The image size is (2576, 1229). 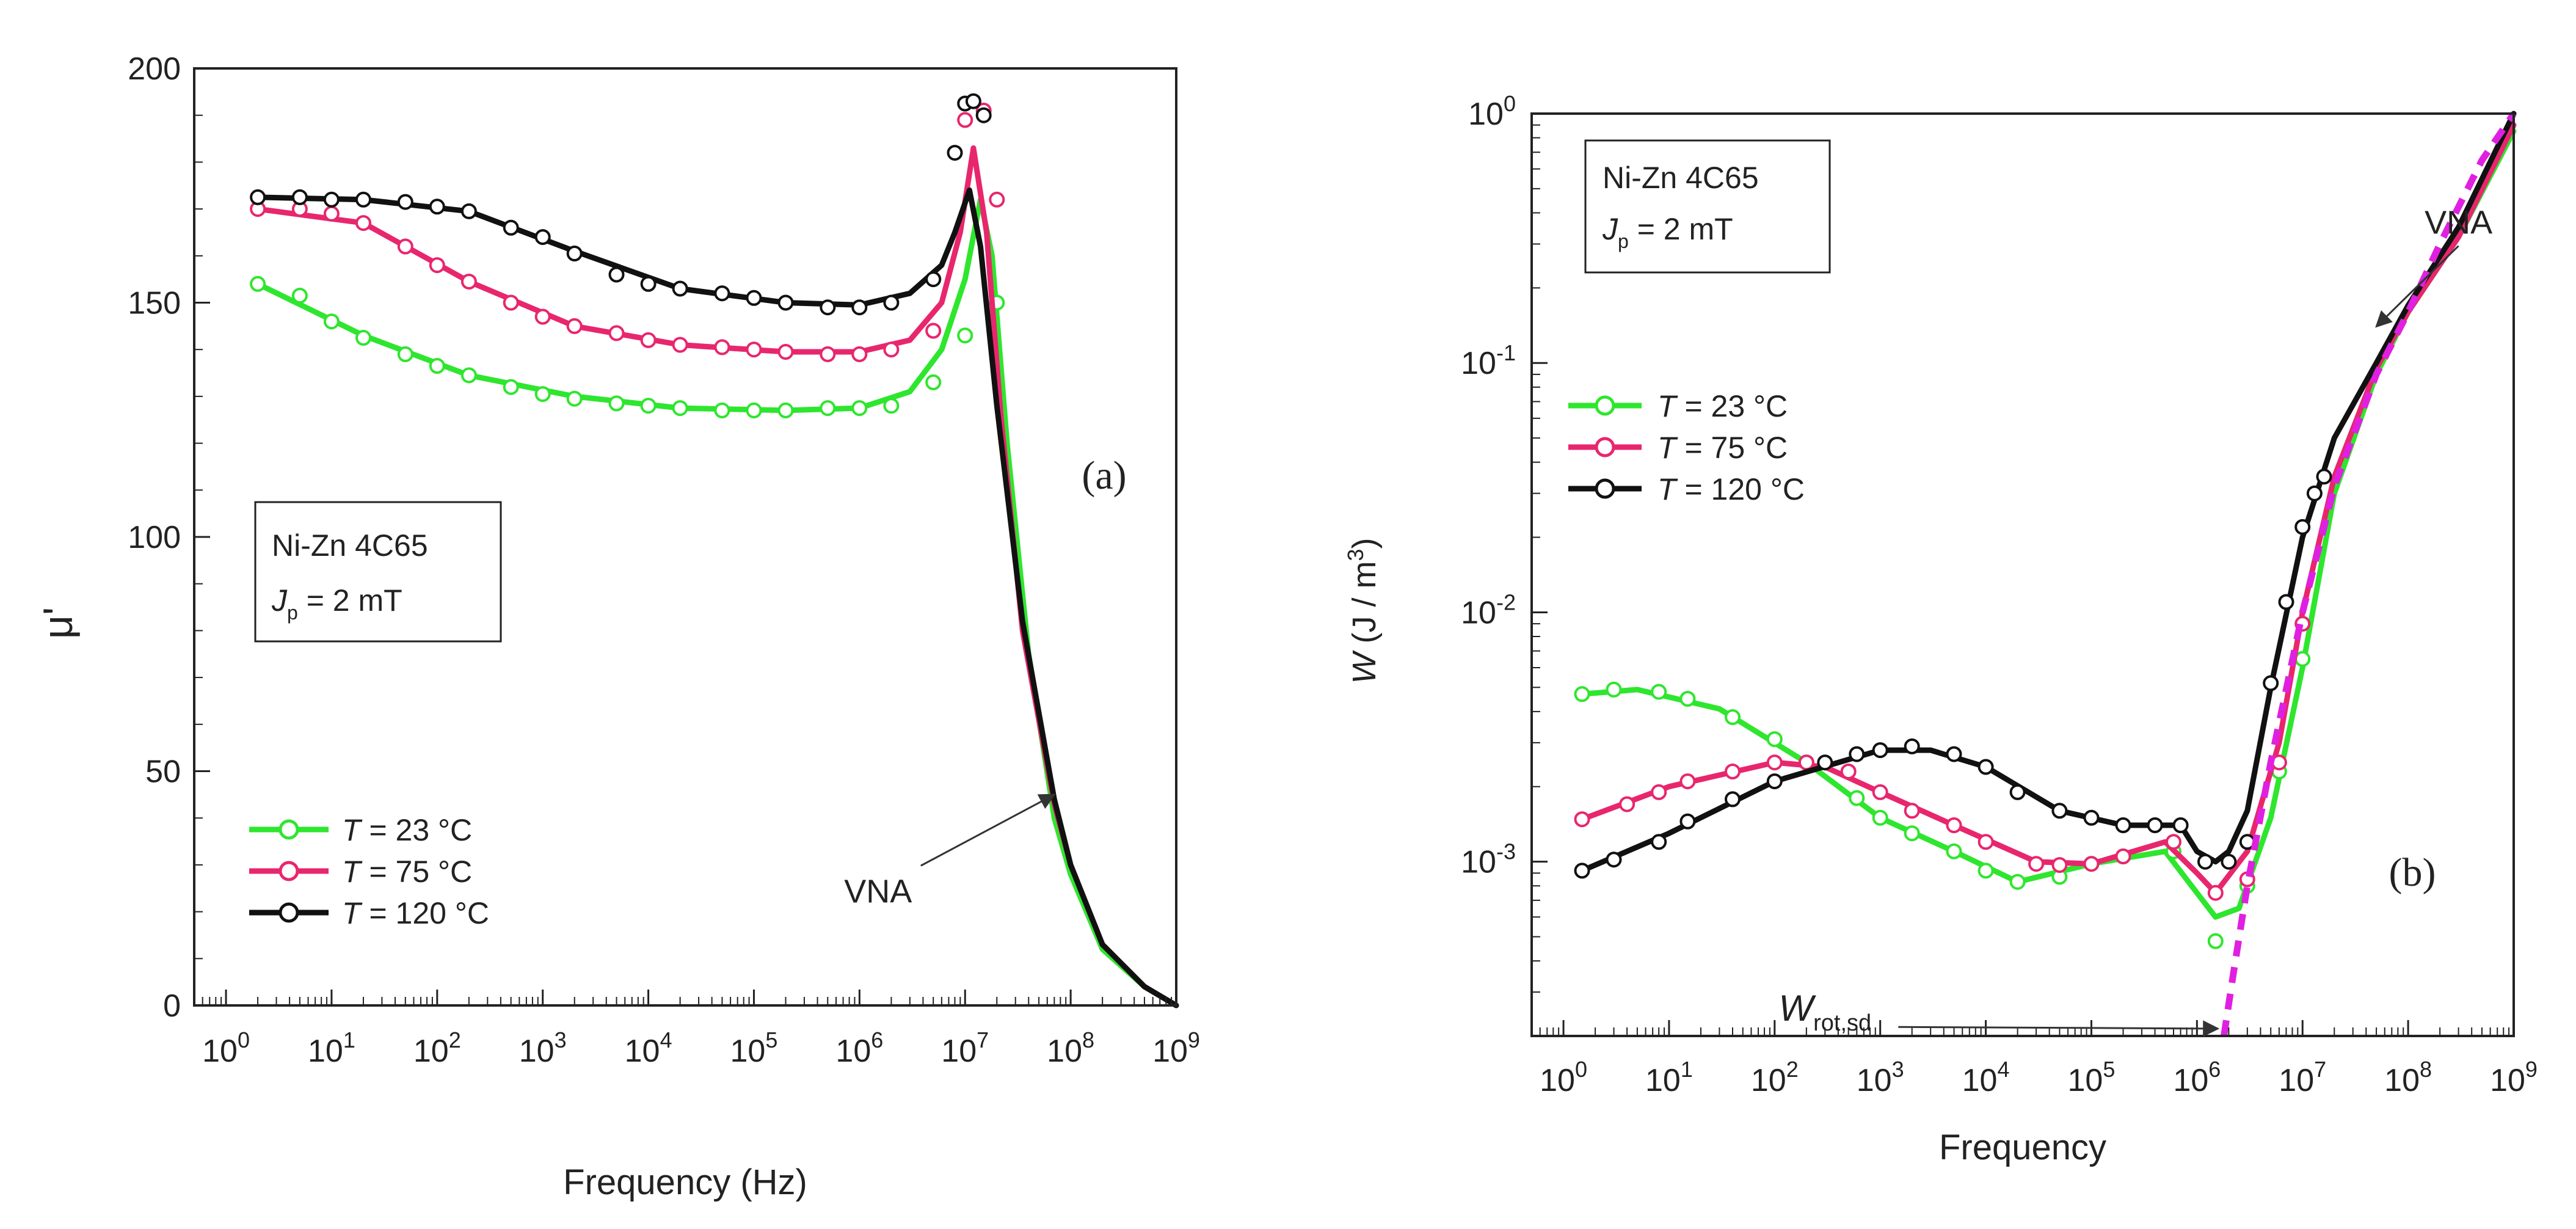 What do you see at coordinates (1678, 406) in the screenshot?
I see `chart-b-legend-item: T = 23 °C` at bounding box center [1678, 406].